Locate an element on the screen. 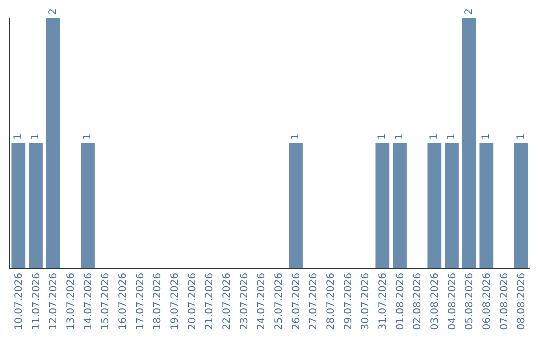 The width and height of the screenshot is (540, 340). x-tick-label: 13.07.2026 is located at coordinates (71, 301).